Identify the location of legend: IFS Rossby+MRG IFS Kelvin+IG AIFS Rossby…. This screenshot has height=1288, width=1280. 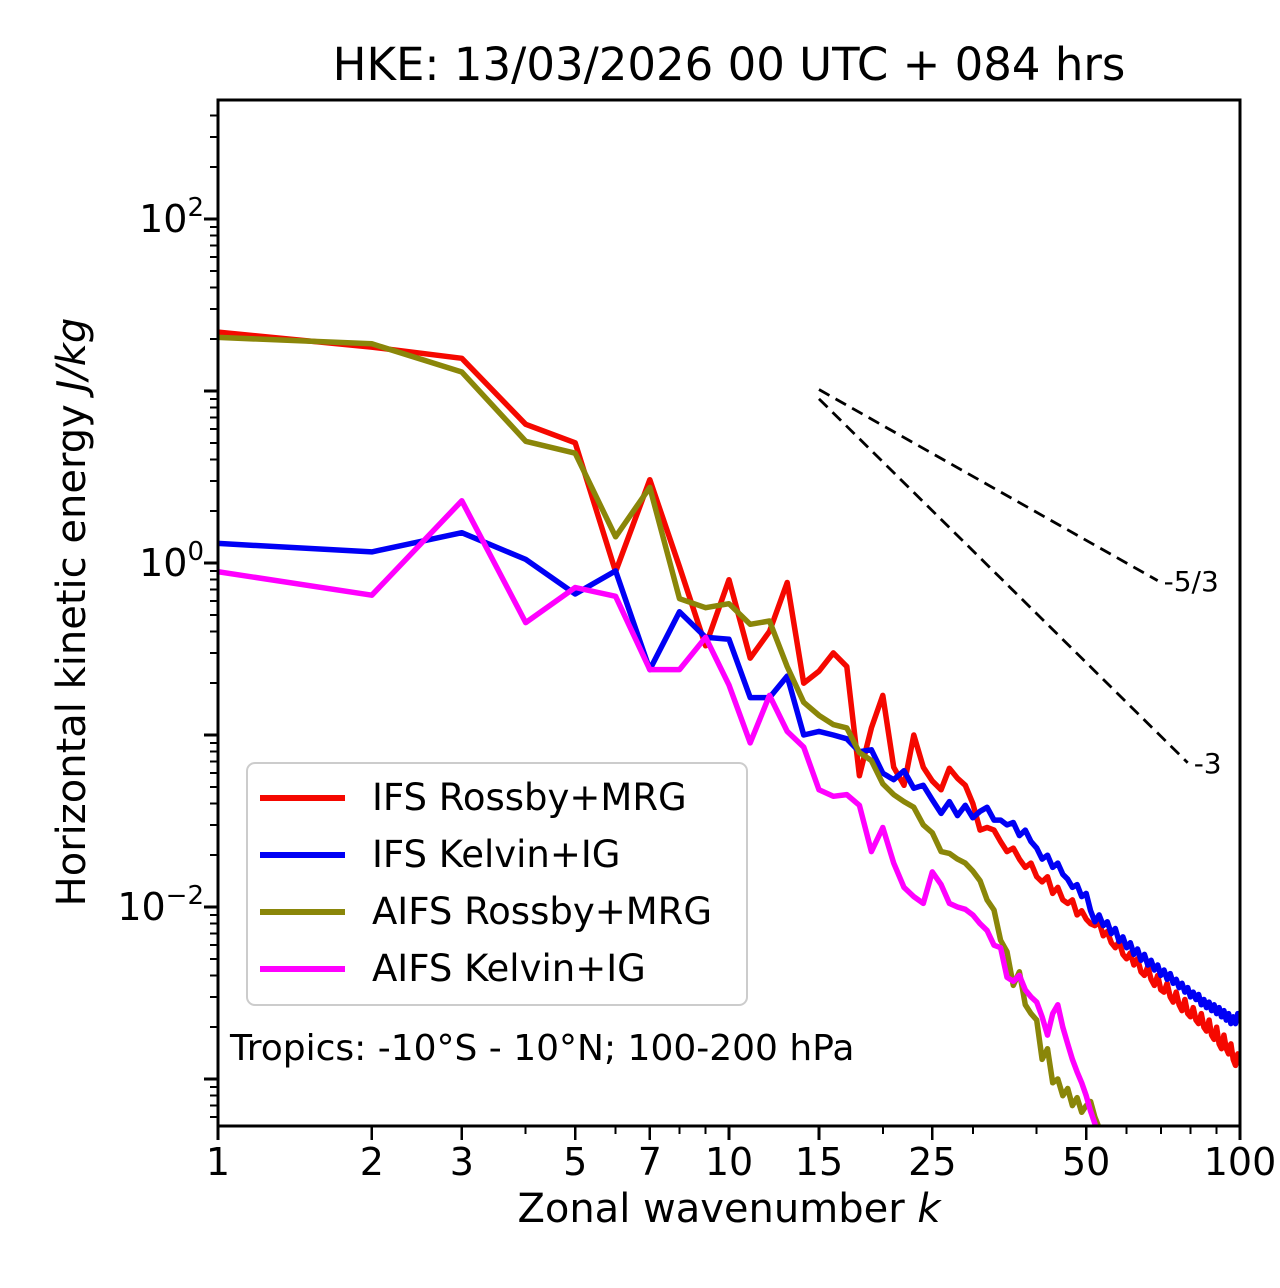
(497, 884).